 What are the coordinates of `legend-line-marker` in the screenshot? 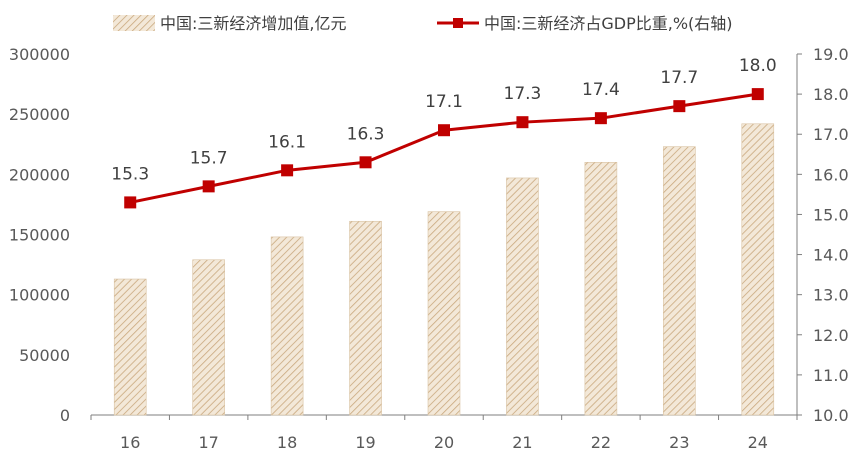 It's located at (458, 23).